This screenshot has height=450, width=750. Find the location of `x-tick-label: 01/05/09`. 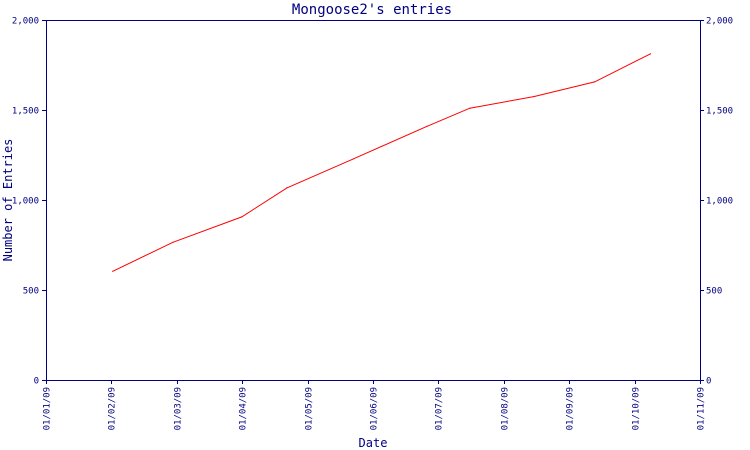

x-tick-label: 01/05/09 is located at coordinates (310, 408).